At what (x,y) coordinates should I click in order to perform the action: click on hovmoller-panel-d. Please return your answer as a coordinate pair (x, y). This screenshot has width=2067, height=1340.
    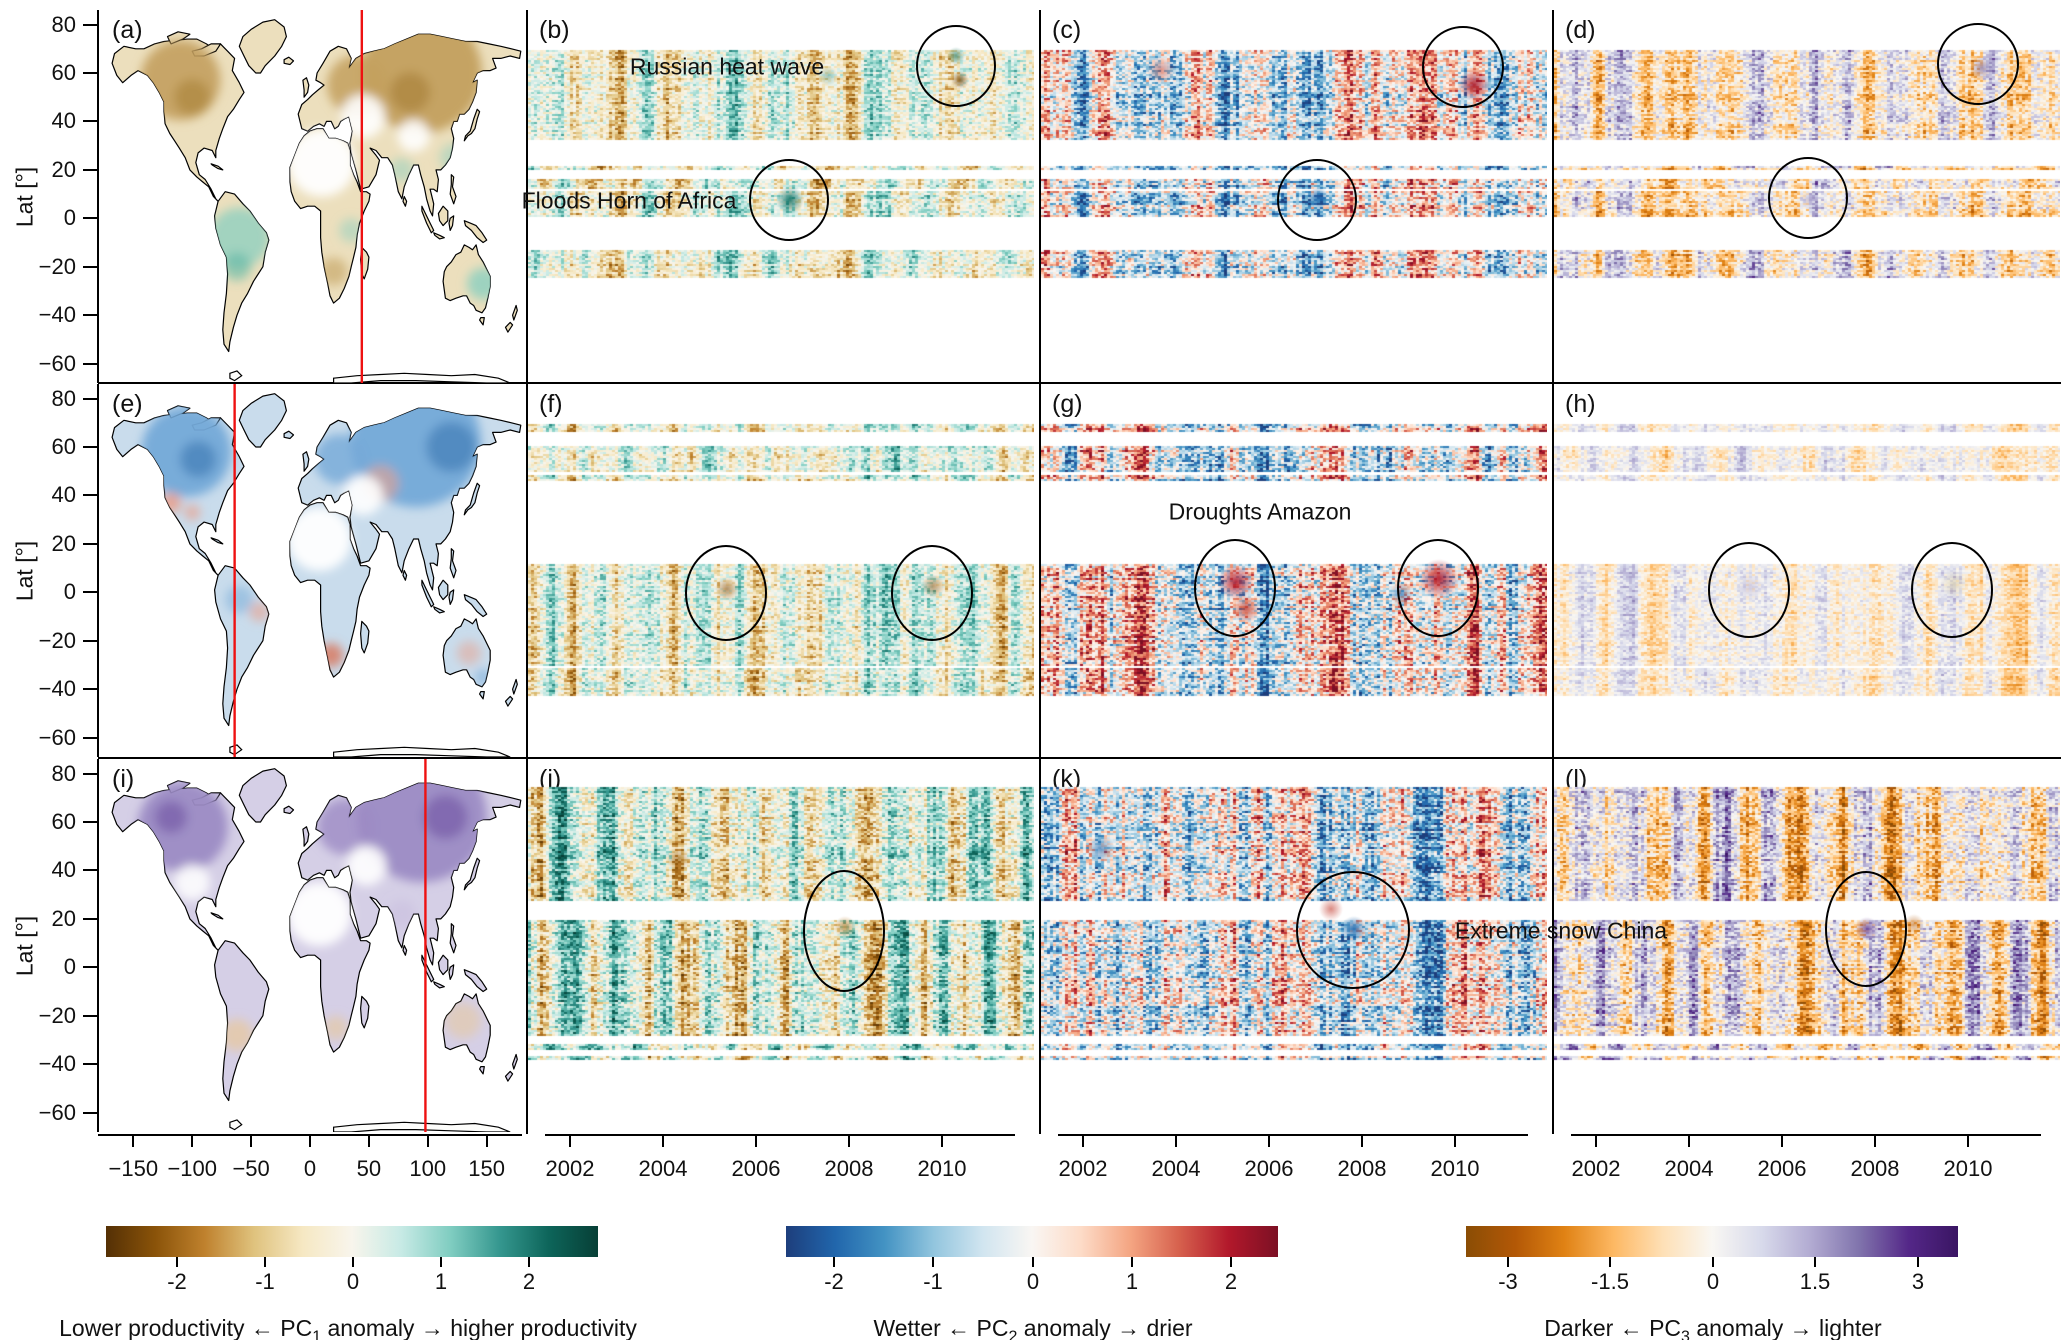
    Looking at the image, I should click on (1807, 196).